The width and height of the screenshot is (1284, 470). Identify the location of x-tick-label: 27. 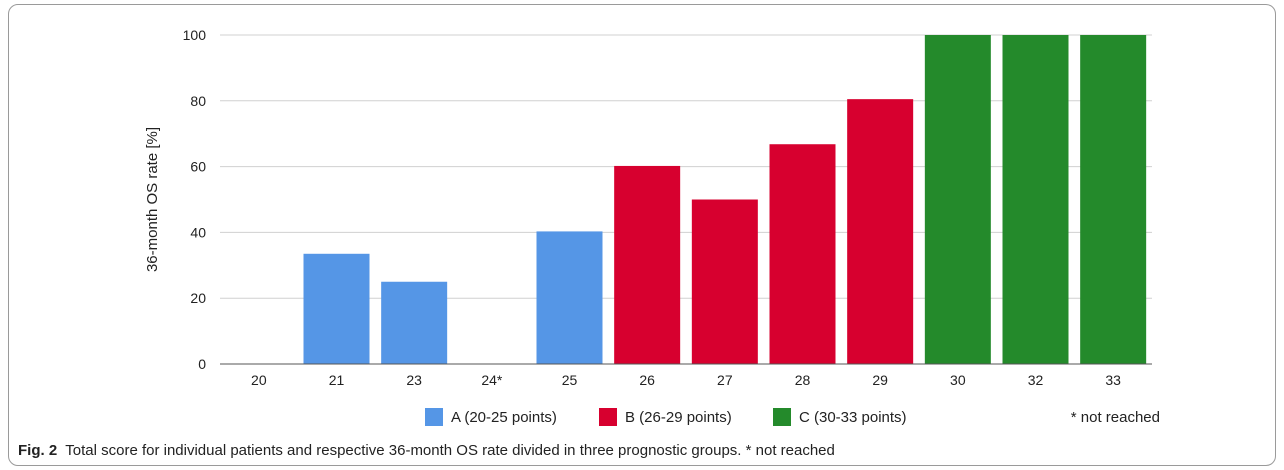
(725, 380).